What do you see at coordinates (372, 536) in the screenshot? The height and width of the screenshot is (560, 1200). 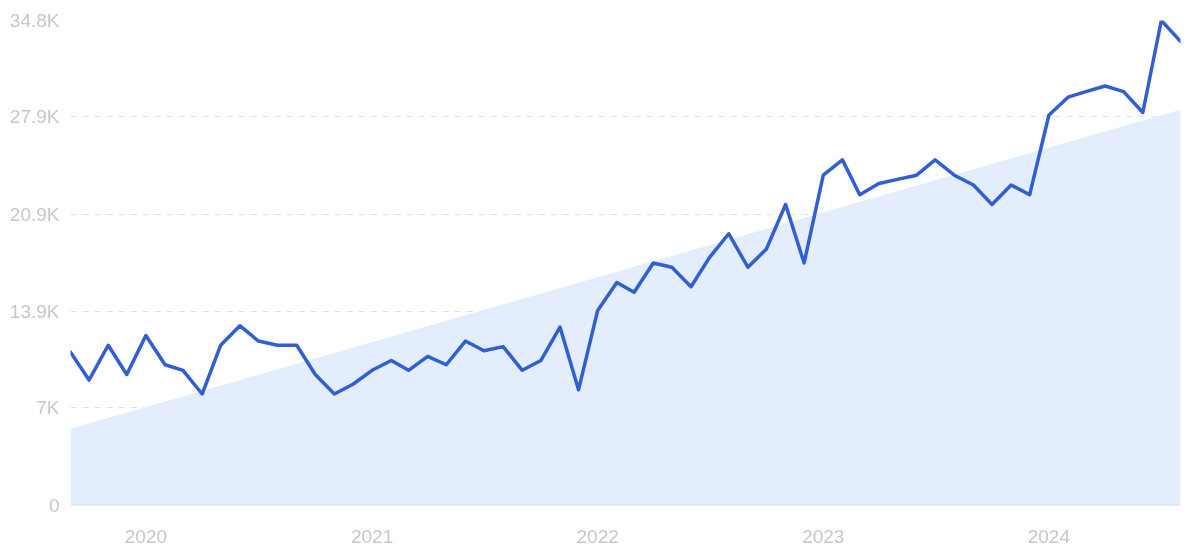 I see `x-tick-label: 2021` at bounding box center [372, 536].